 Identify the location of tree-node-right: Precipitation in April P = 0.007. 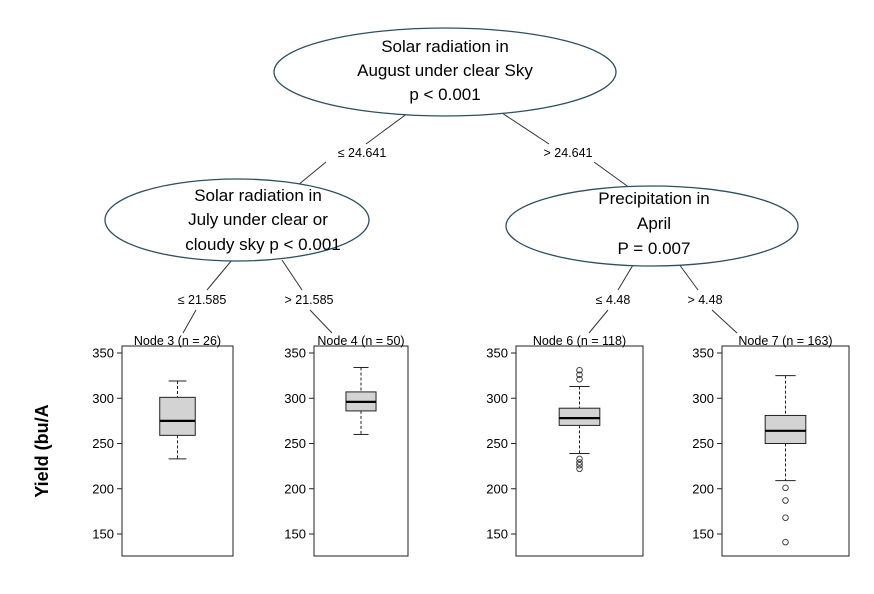
(652, 226).